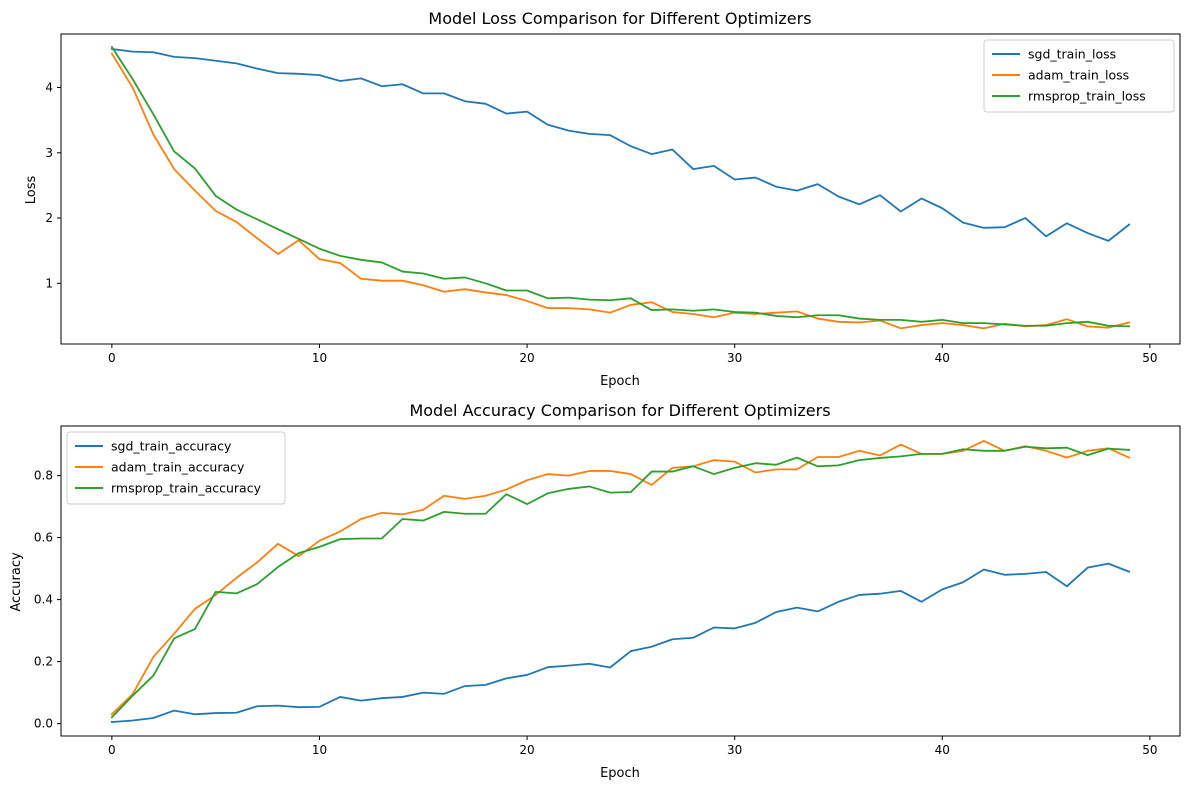 This screenshot has width=1189, height=790. Describe the element at coordinates (1149, 358) in the screenshot. I see `loss-chart-x-tick-label-5: 50` at that location.